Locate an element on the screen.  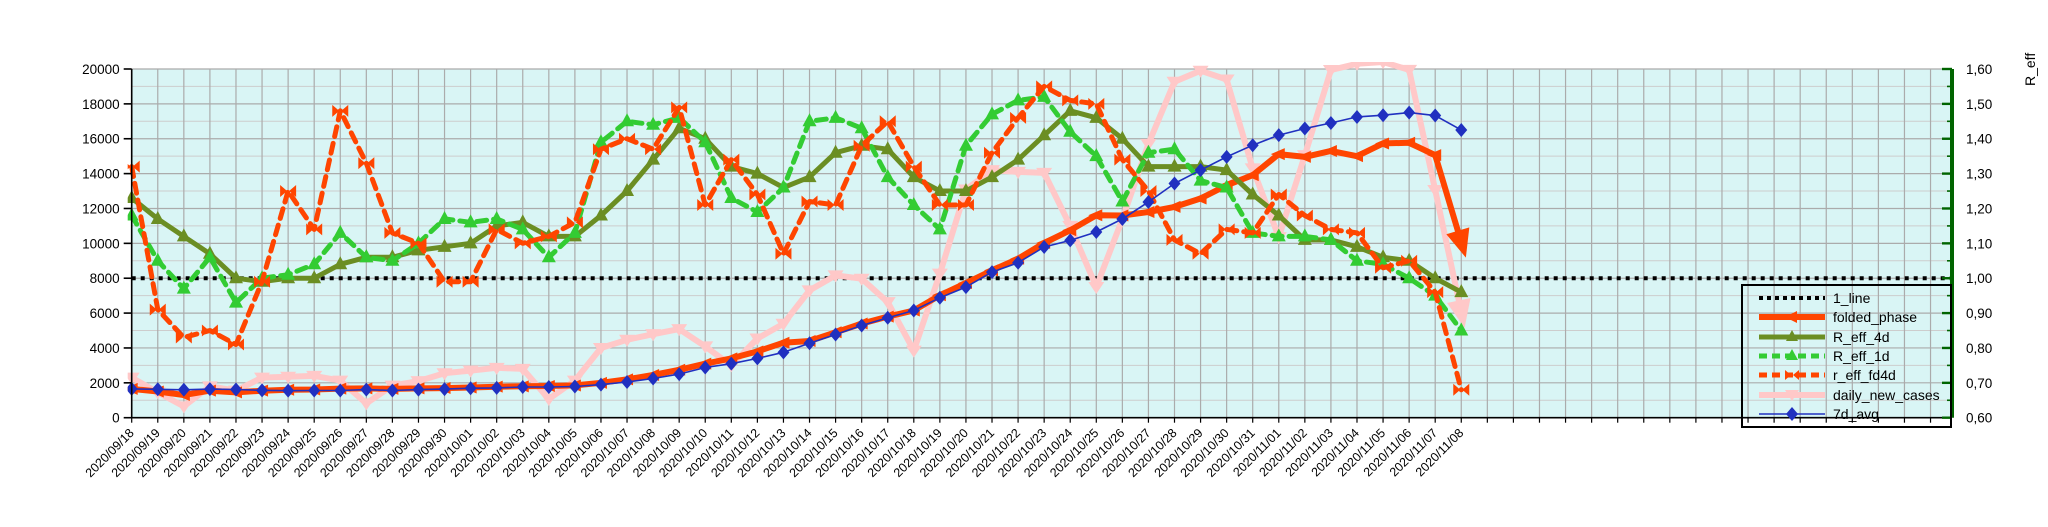
legend-item-daily_new_cases: daily_new_cases is located at coordinates (1853, 394).